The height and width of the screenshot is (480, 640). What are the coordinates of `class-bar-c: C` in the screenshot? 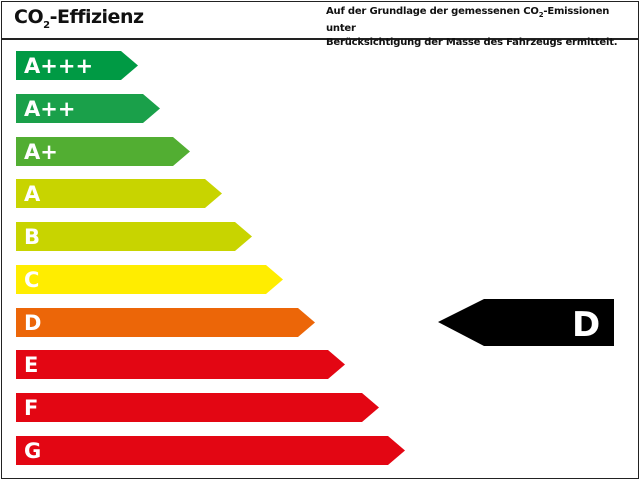 It's located at (149, 279).